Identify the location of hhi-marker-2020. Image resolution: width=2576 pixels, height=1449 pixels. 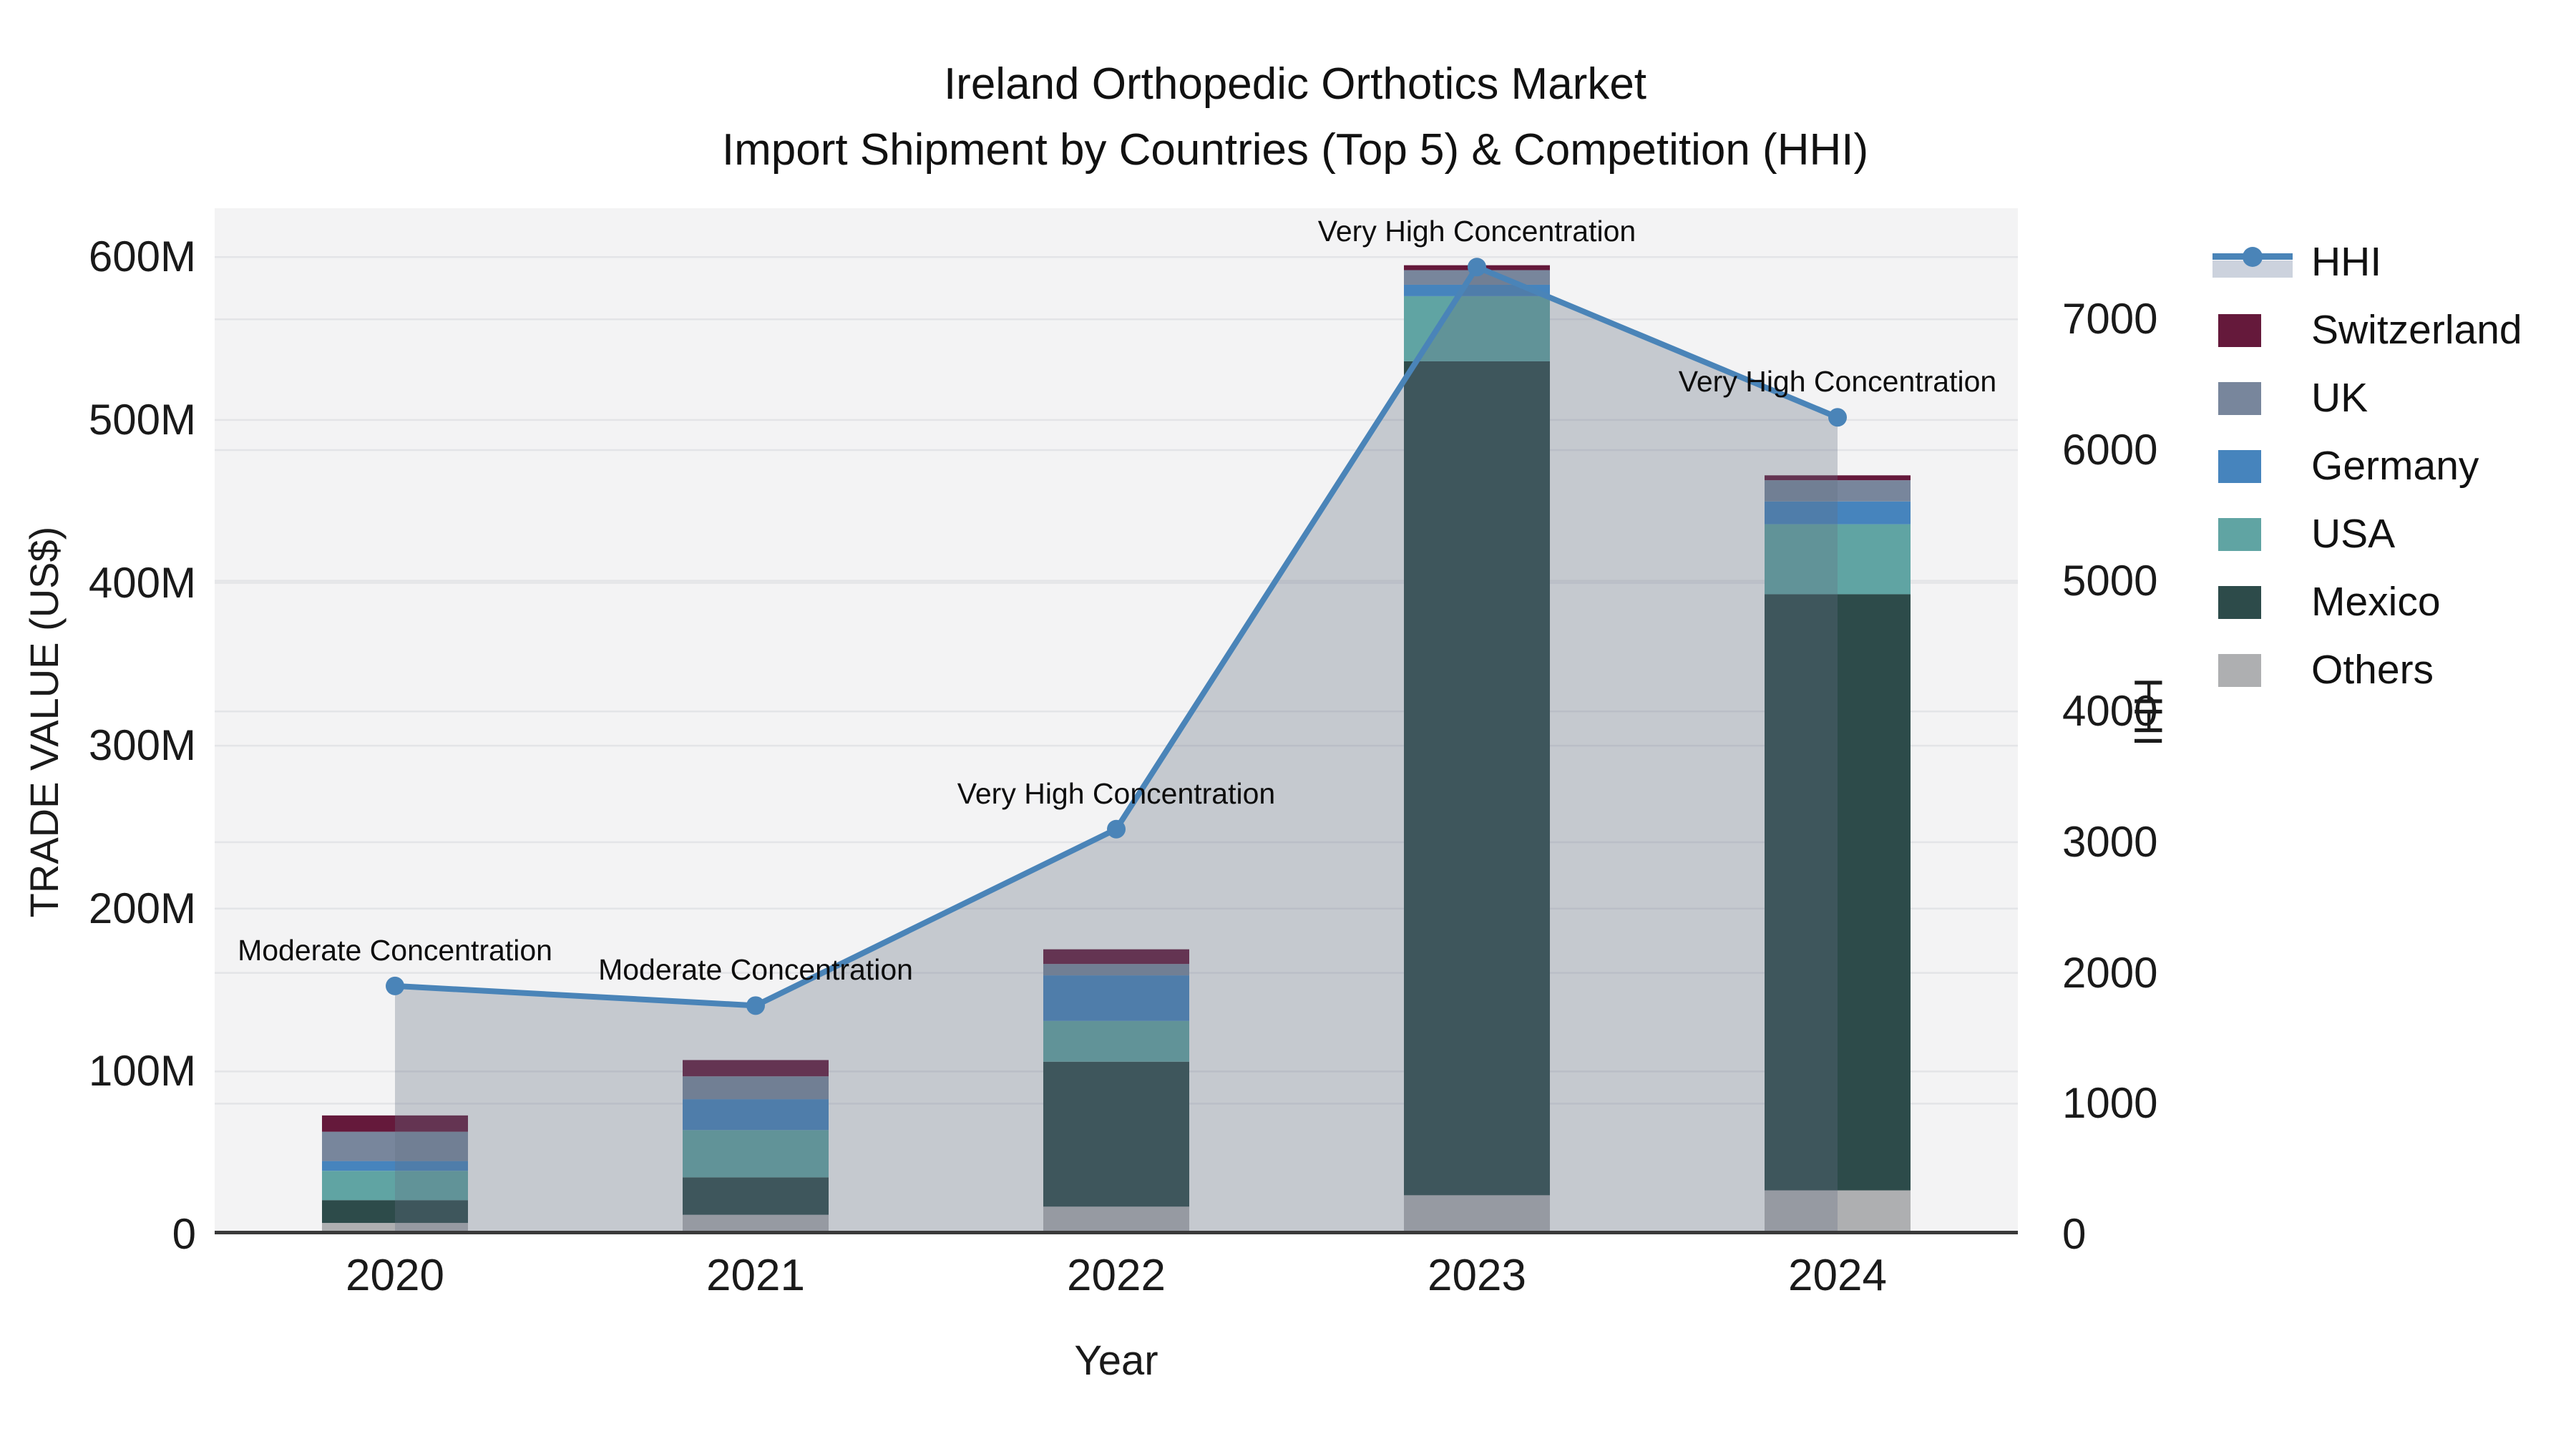
(395, 985).